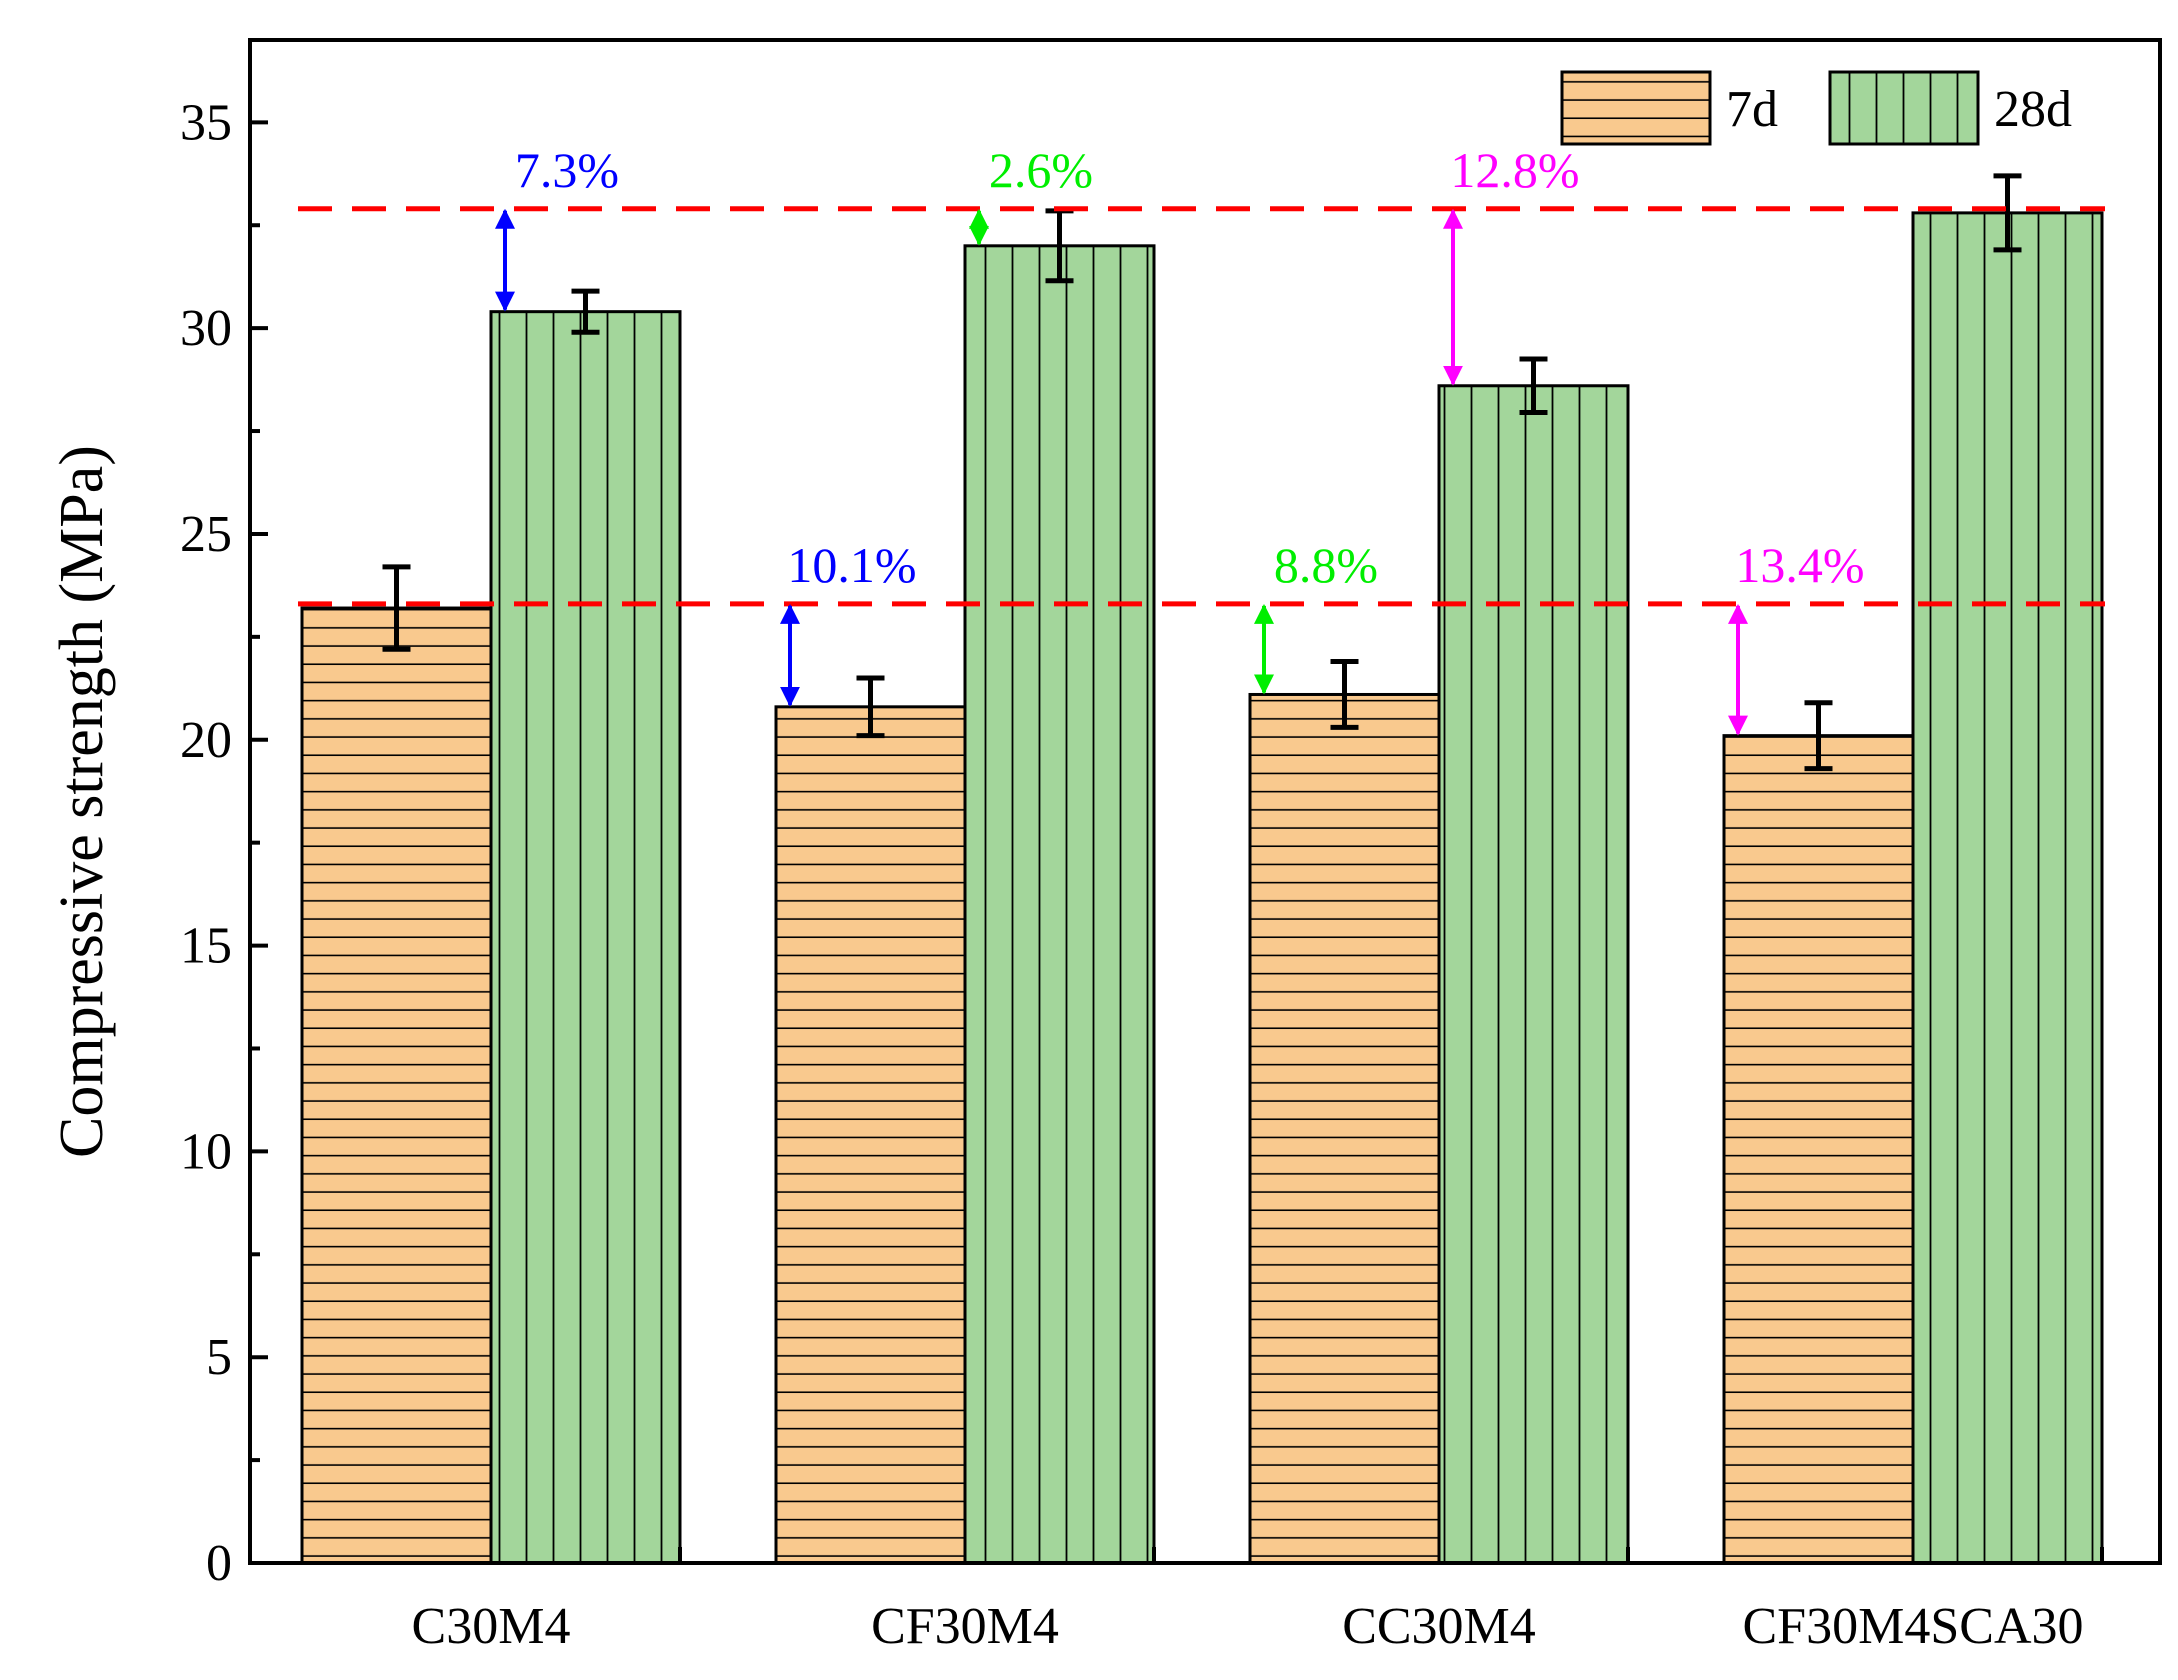  What do you see at coordinates (1439, 1626) in the screenshot?
I see `x-tick-label-cc30m4: CC30M4` at bounding box center [1439, 1626].